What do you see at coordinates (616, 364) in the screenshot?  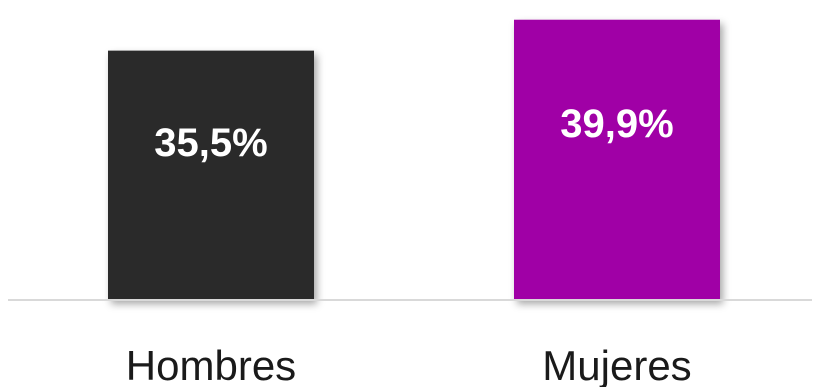 I see `category-label-mujeres: Mujeres` at bounding box center [616, 364].